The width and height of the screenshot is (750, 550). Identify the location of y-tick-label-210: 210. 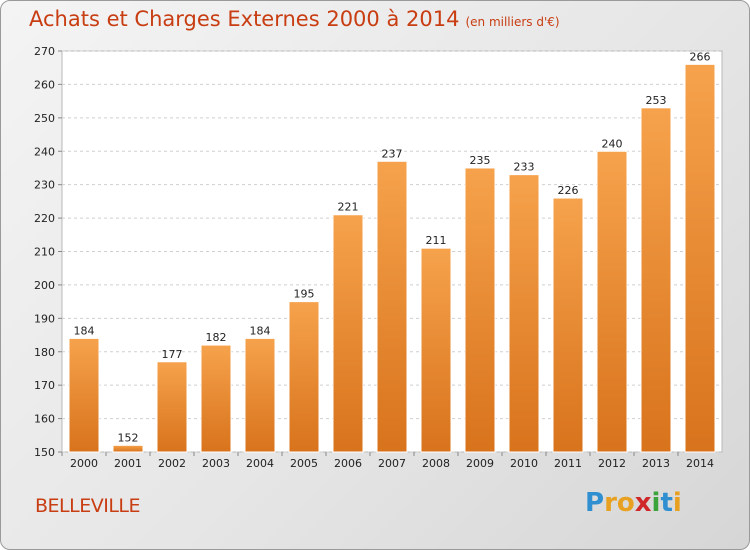
(44, 252).